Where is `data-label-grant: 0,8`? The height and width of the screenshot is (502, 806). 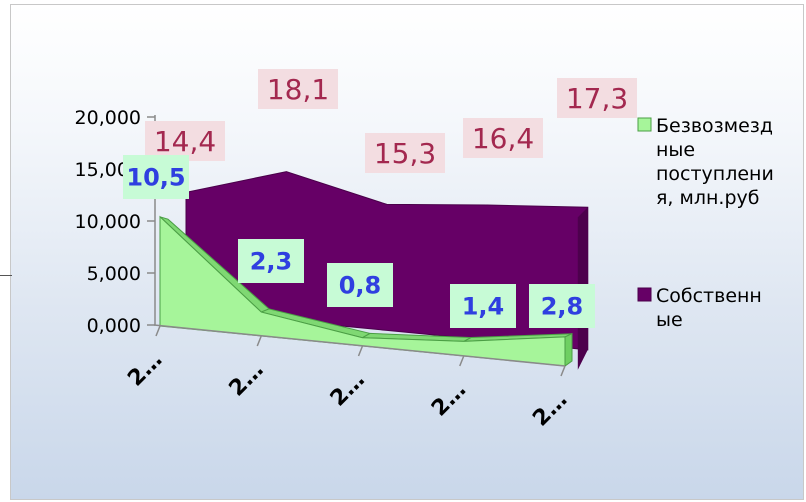
data-label-grant: 0,8 is located at coordinates (360, 286).